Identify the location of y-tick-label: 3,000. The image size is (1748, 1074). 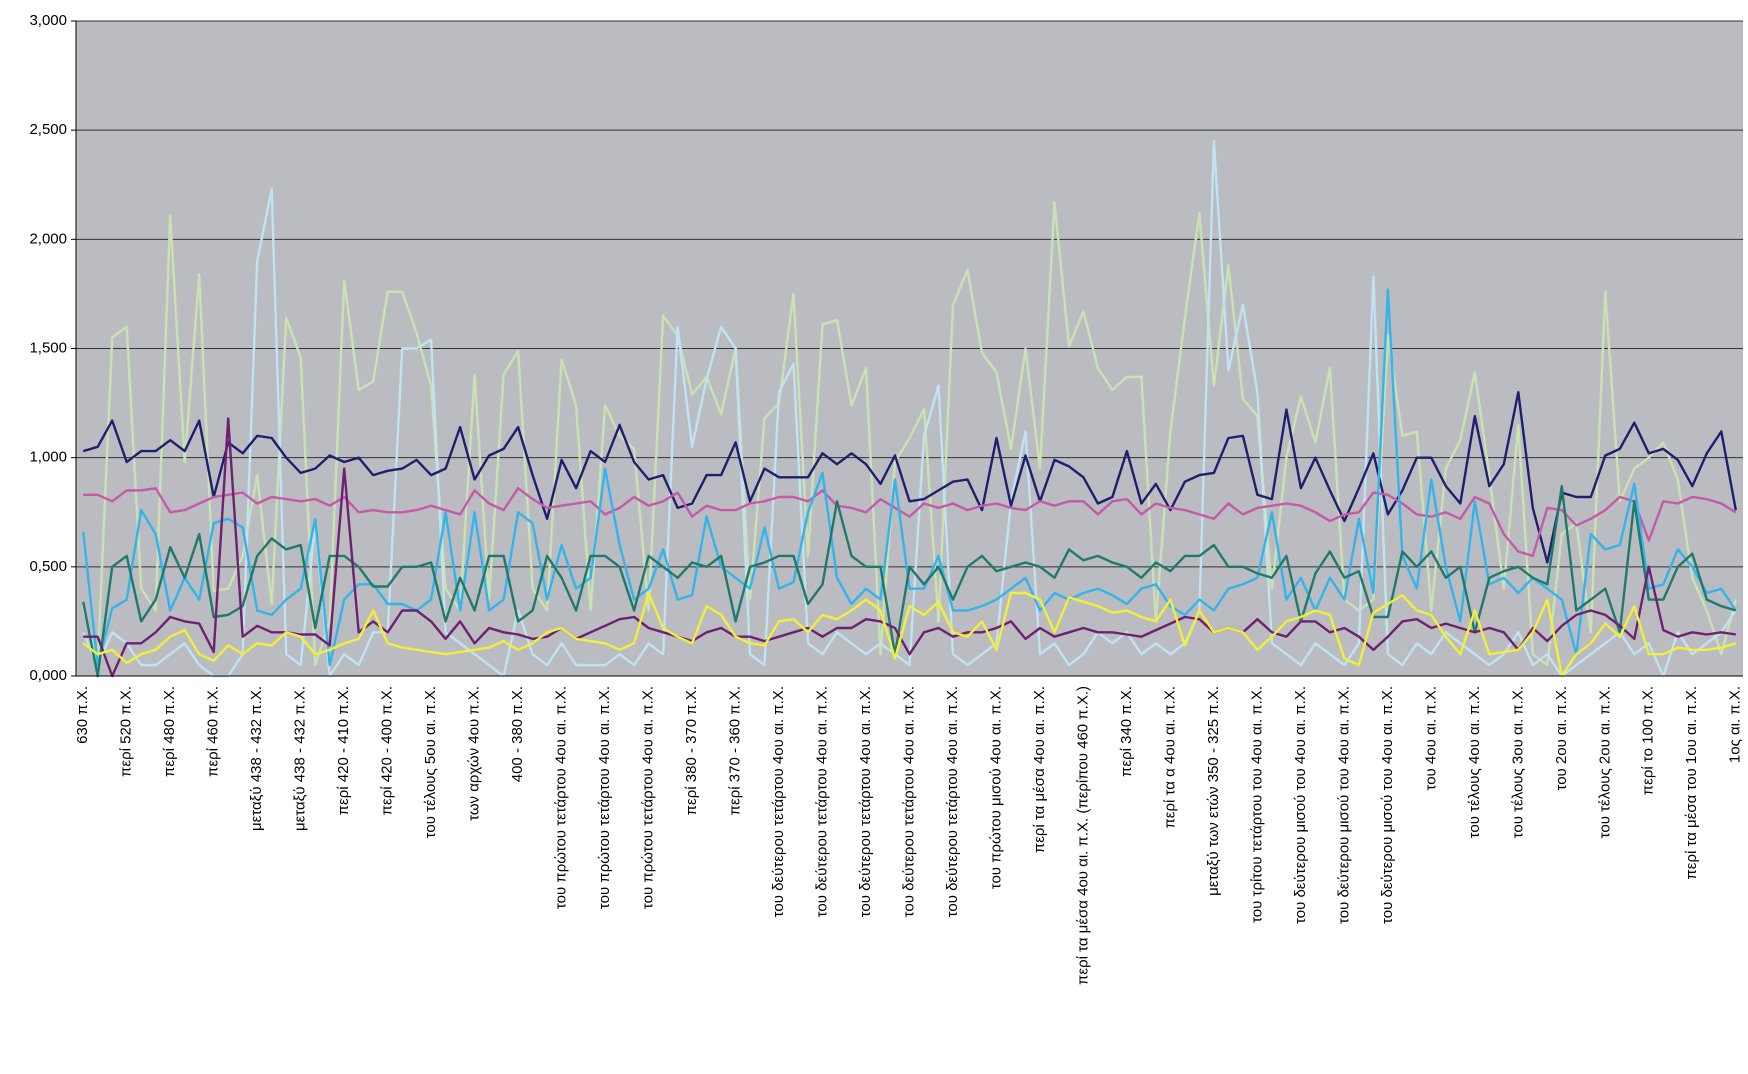
(48, 20).